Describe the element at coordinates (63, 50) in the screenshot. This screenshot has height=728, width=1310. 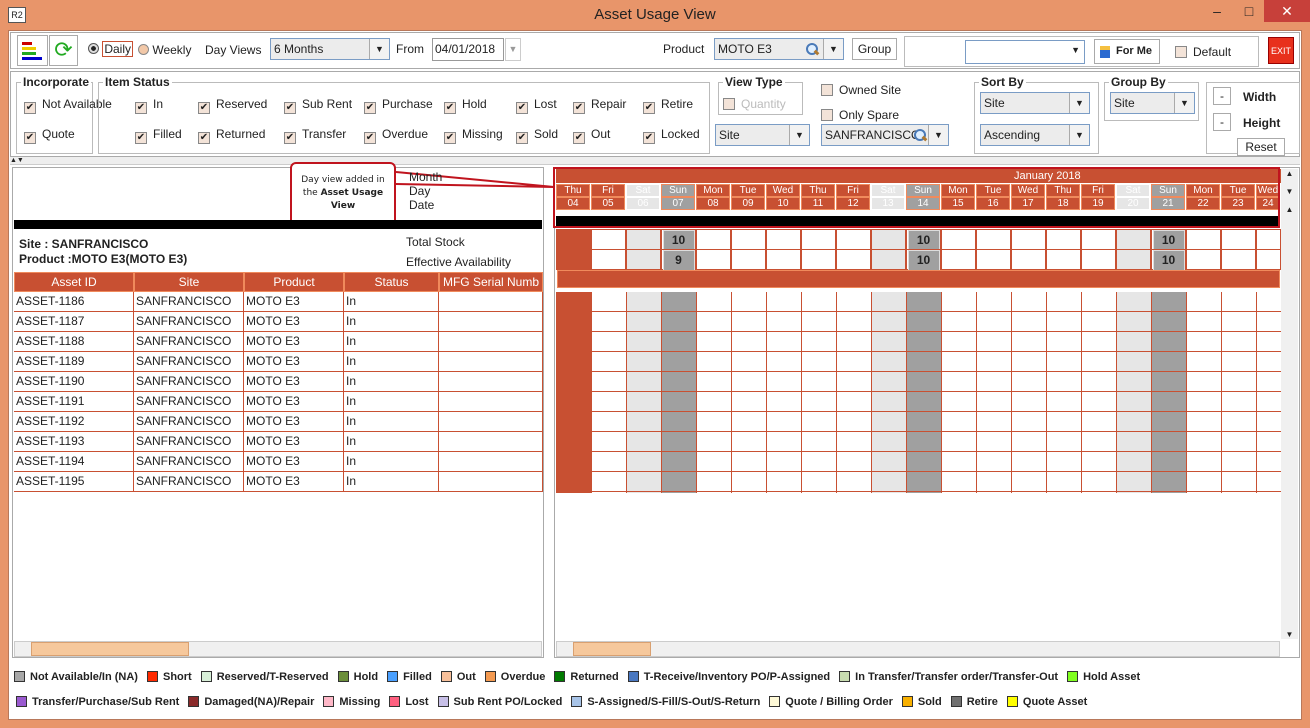
I see `refresh-icon: ⟳` at that location.